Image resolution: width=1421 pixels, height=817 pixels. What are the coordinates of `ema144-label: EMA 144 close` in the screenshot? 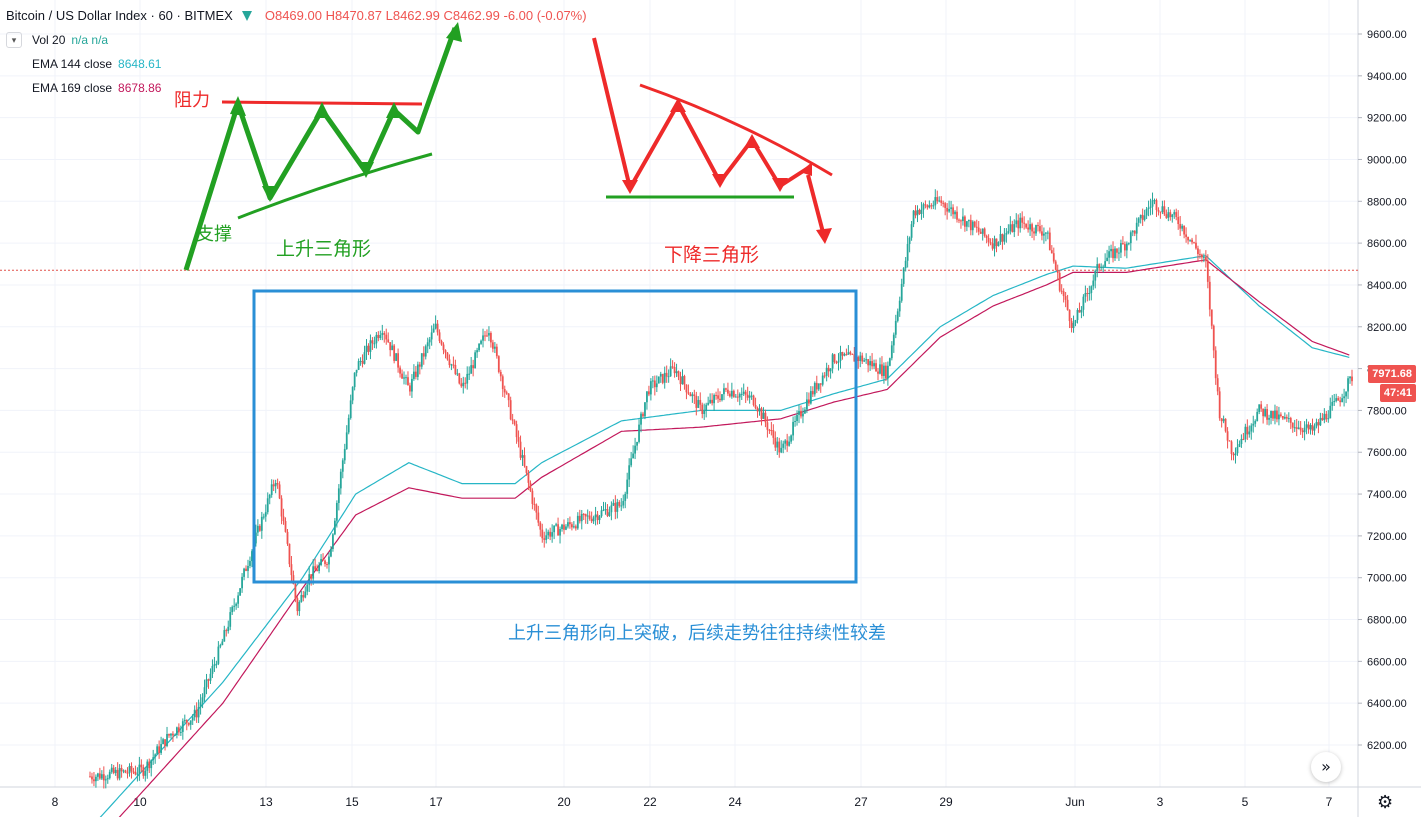 It's located at (72, 64).